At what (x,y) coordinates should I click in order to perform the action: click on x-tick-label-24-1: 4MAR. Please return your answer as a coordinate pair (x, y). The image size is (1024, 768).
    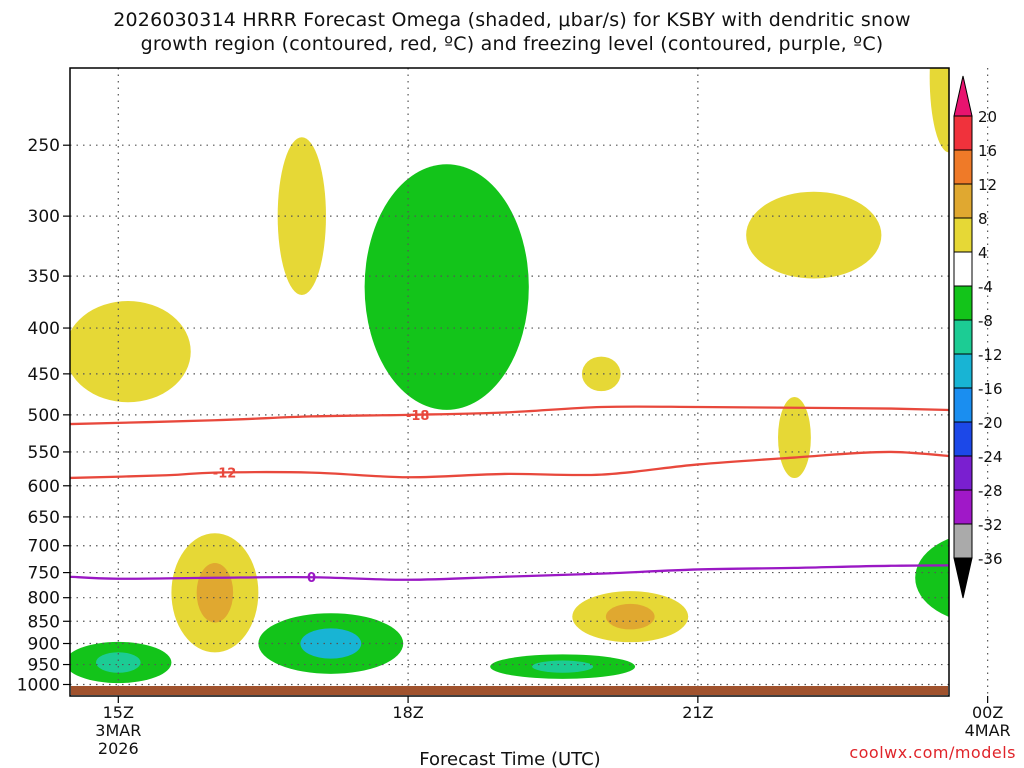
    Looking at the image, I should click on (988, 730).